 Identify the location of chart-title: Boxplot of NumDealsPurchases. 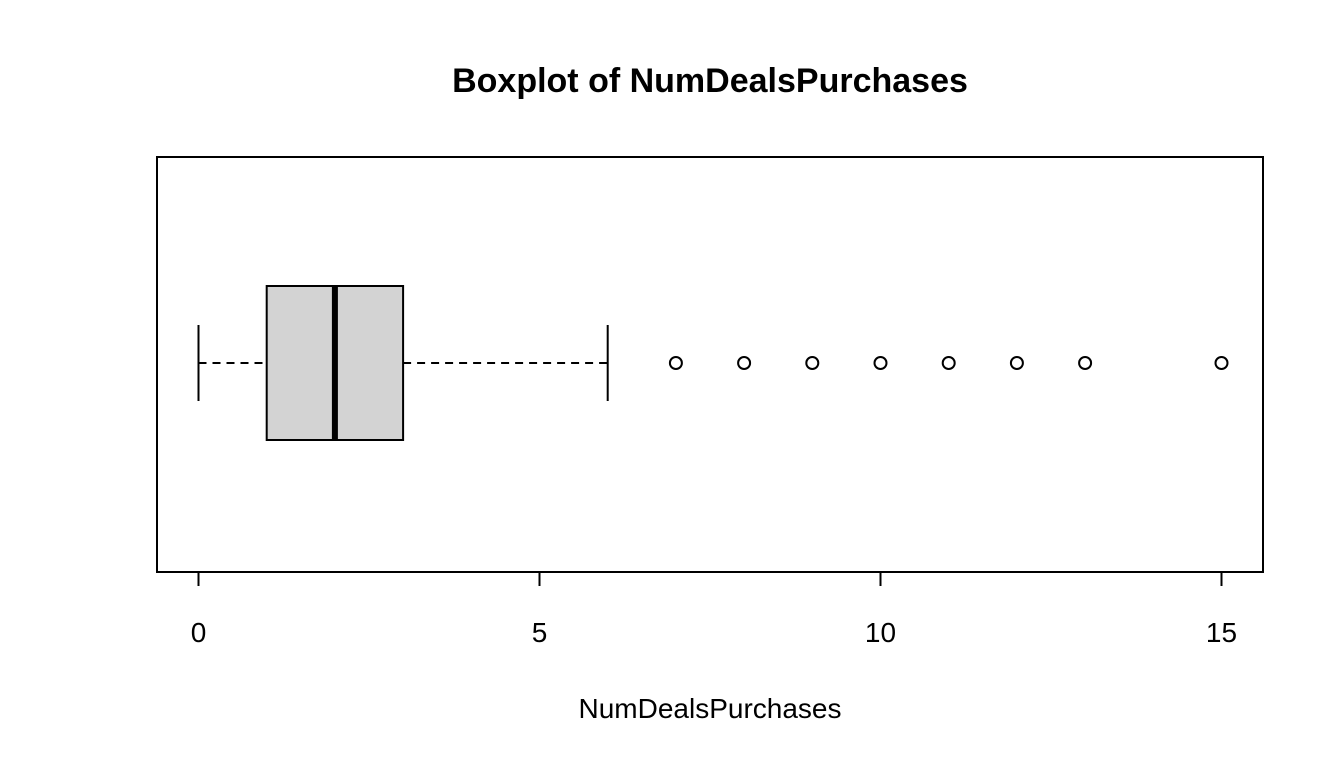
(710, 81).